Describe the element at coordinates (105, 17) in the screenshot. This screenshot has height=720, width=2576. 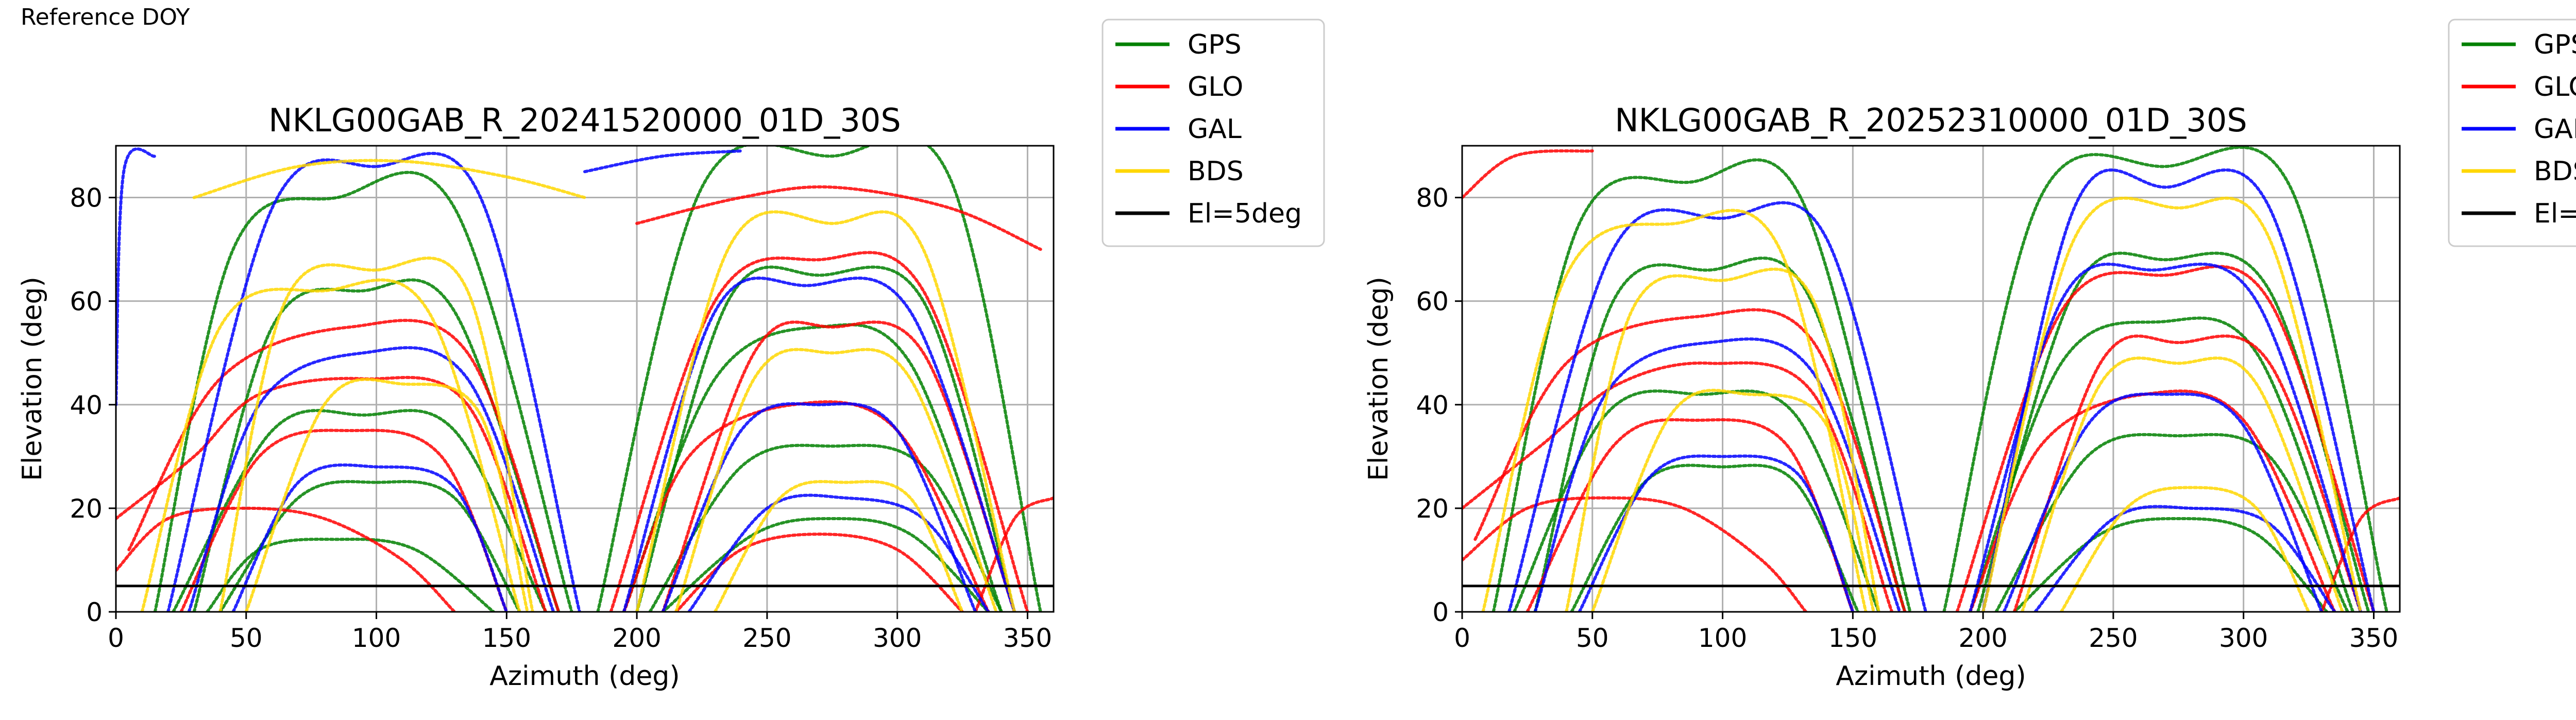
I see `header-reference-doy: Reference DOY` at that location.